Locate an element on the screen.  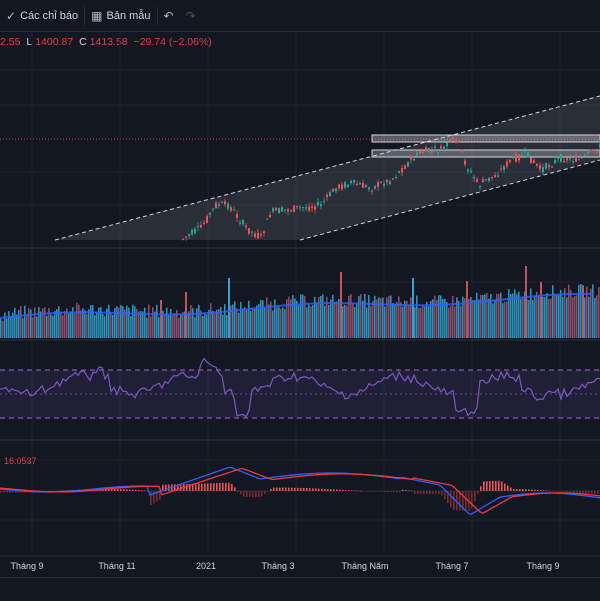
volume-bars is located at coordinates (300, 302).